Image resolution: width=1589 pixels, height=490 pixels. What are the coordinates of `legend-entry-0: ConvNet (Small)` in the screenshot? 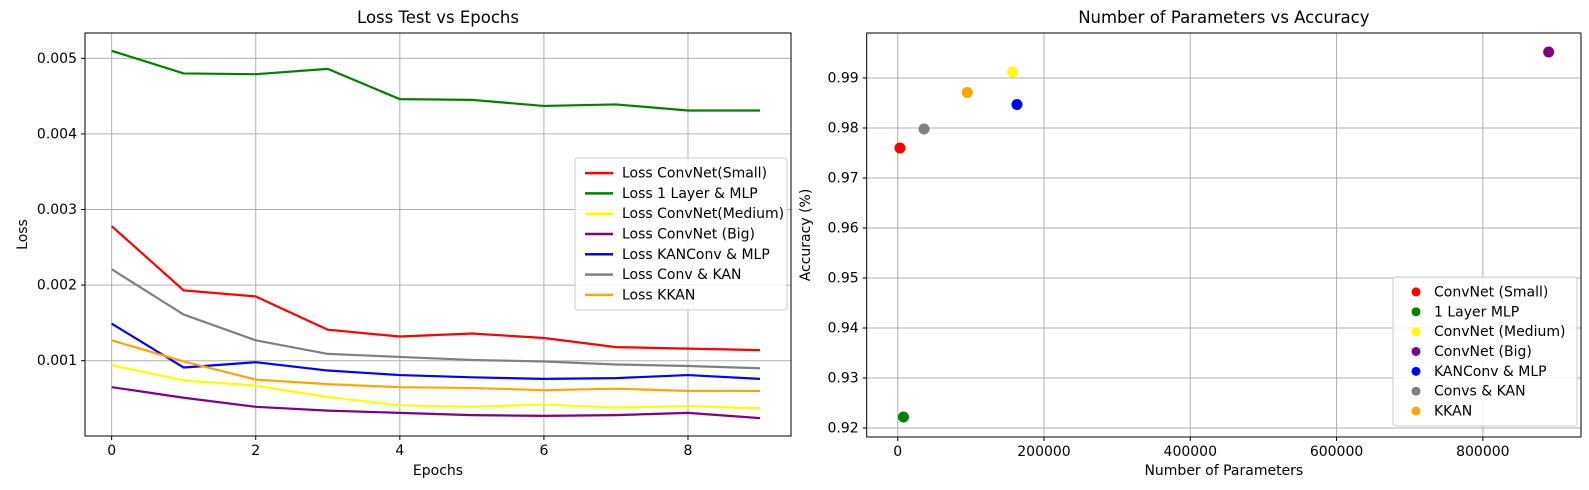 It's located at (1479, 292).